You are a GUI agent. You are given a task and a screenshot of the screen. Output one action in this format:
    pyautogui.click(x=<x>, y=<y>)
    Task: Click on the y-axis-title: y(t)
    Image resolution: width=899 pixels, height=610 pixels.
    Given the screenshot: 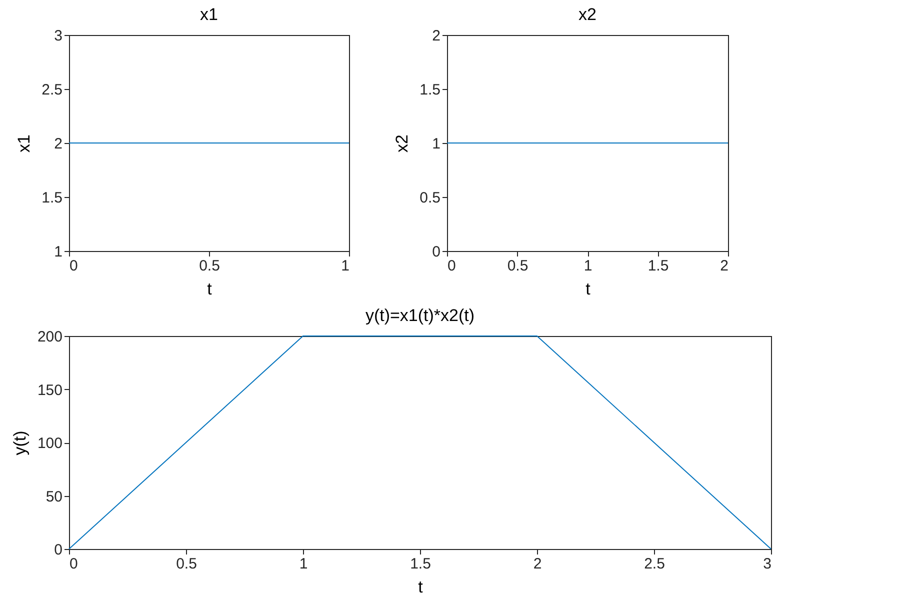 What is the action you would take?
    pyautogui.click(x=20, y=443)
    